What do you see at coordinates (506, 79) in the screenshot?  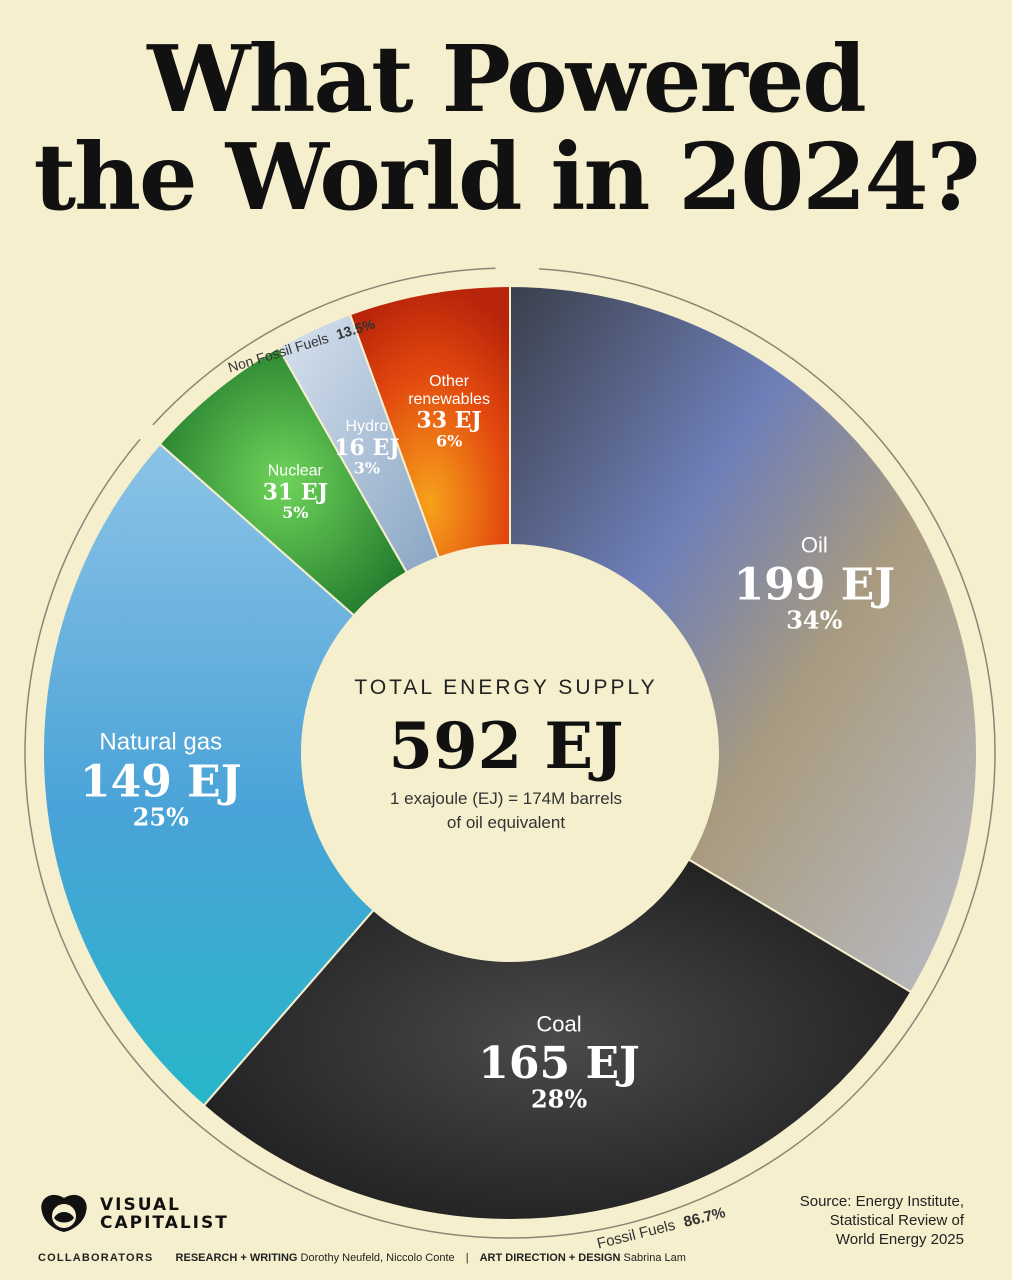 I see `title-line-1: What Powered` at bounding box center [506, 79].